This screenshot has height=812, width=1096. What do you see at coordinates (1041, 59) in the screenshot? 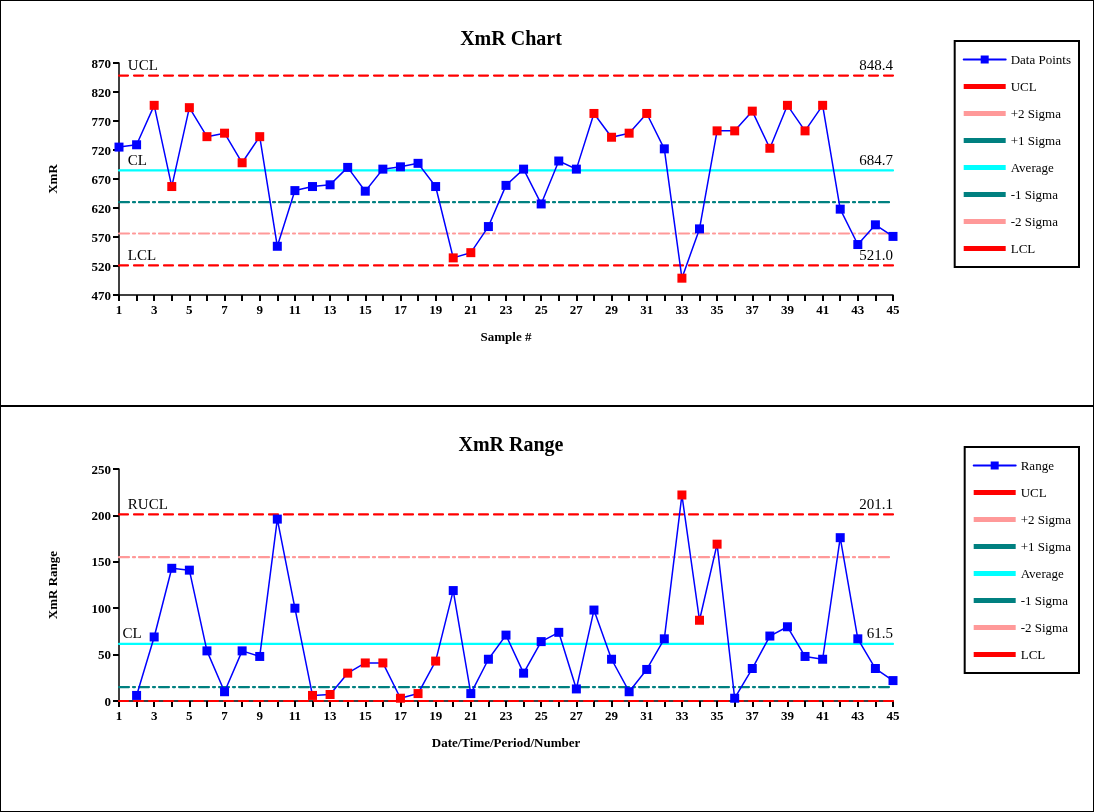
I see `legend-label: Data Points` at bounding box center [1041, 59].